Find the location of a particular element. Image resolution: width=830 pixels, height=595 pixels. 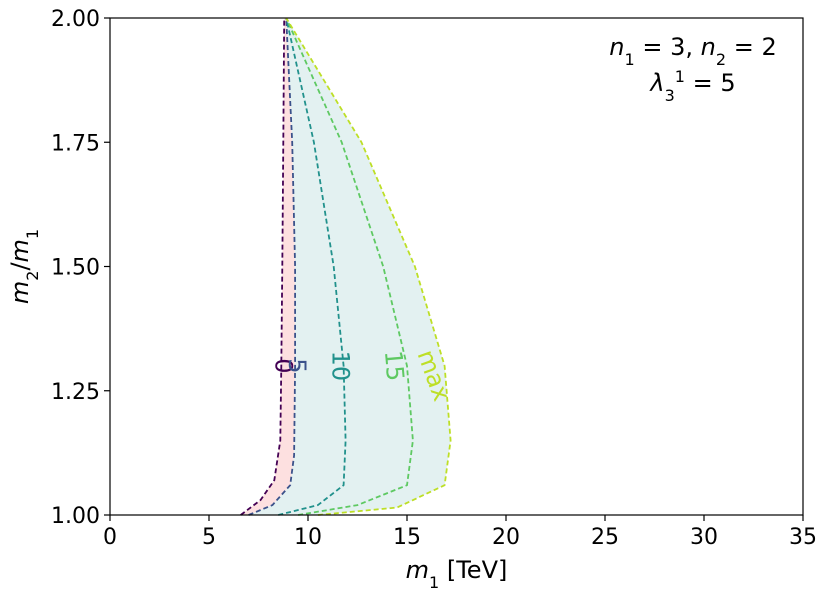

y-tick-label: 1.50 is located at coordinates (75, 268).